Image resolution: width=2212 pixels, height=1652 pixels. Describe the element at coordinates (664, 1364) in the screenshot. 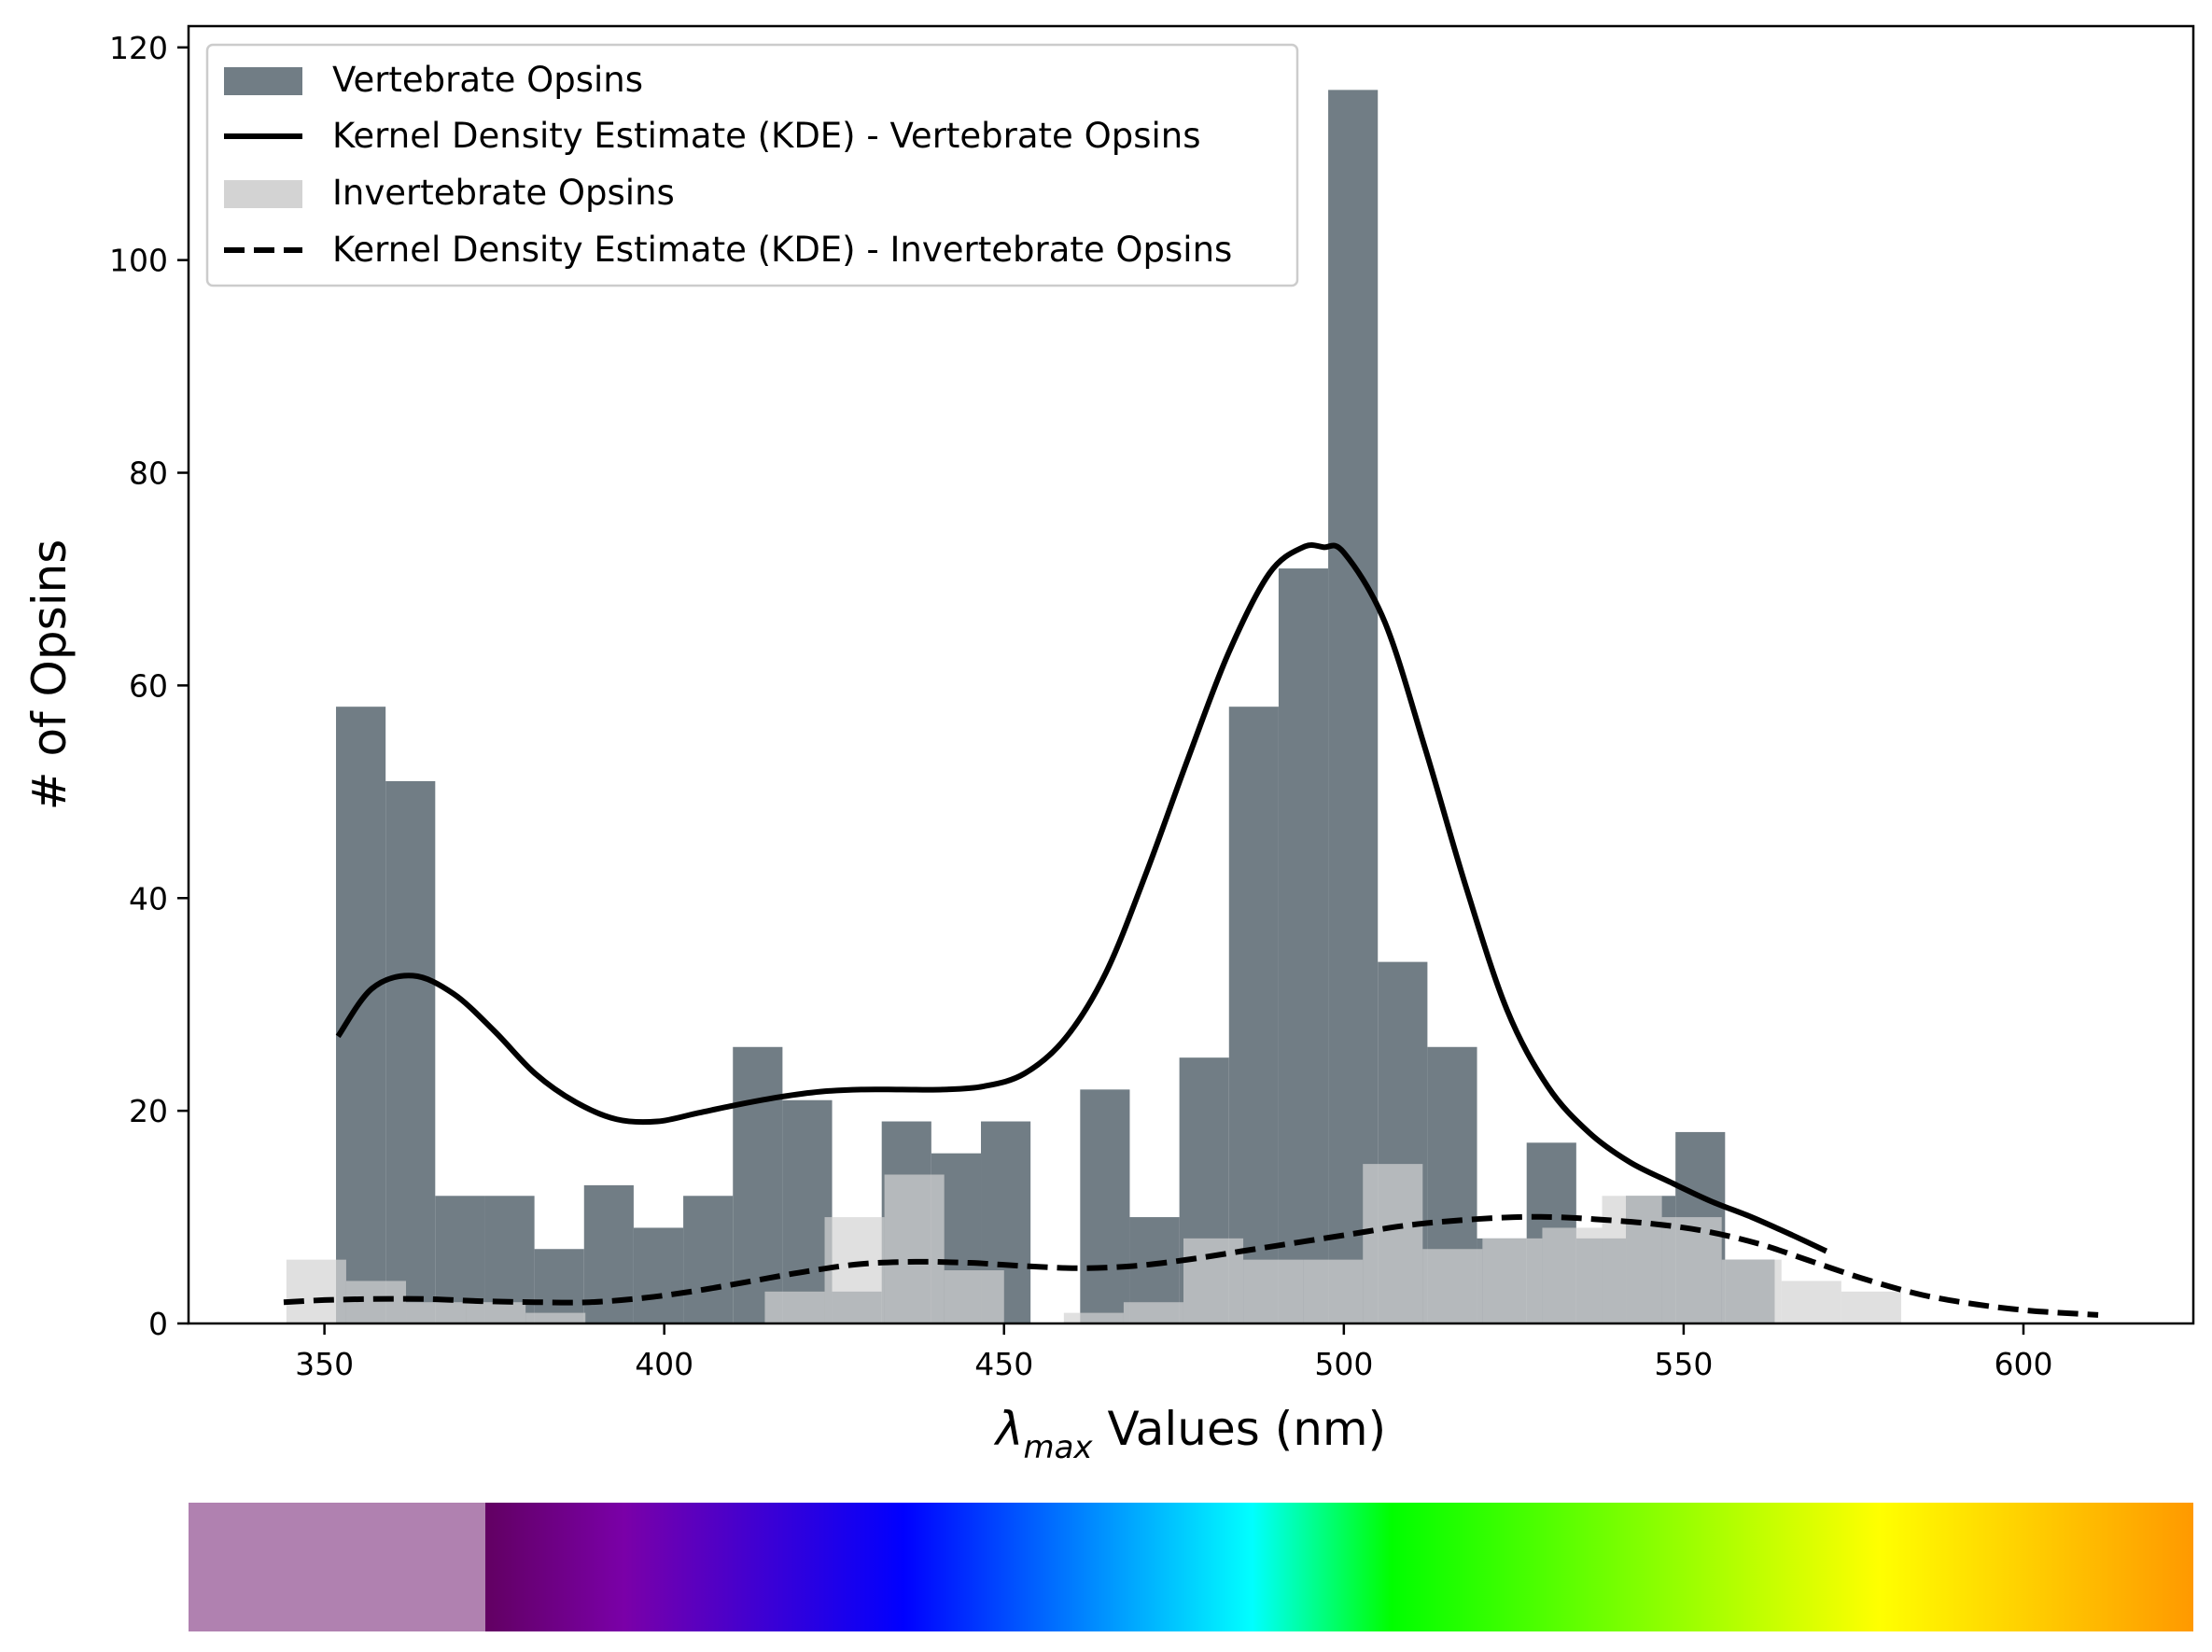

I see `x-tick-label: 400` at that location.